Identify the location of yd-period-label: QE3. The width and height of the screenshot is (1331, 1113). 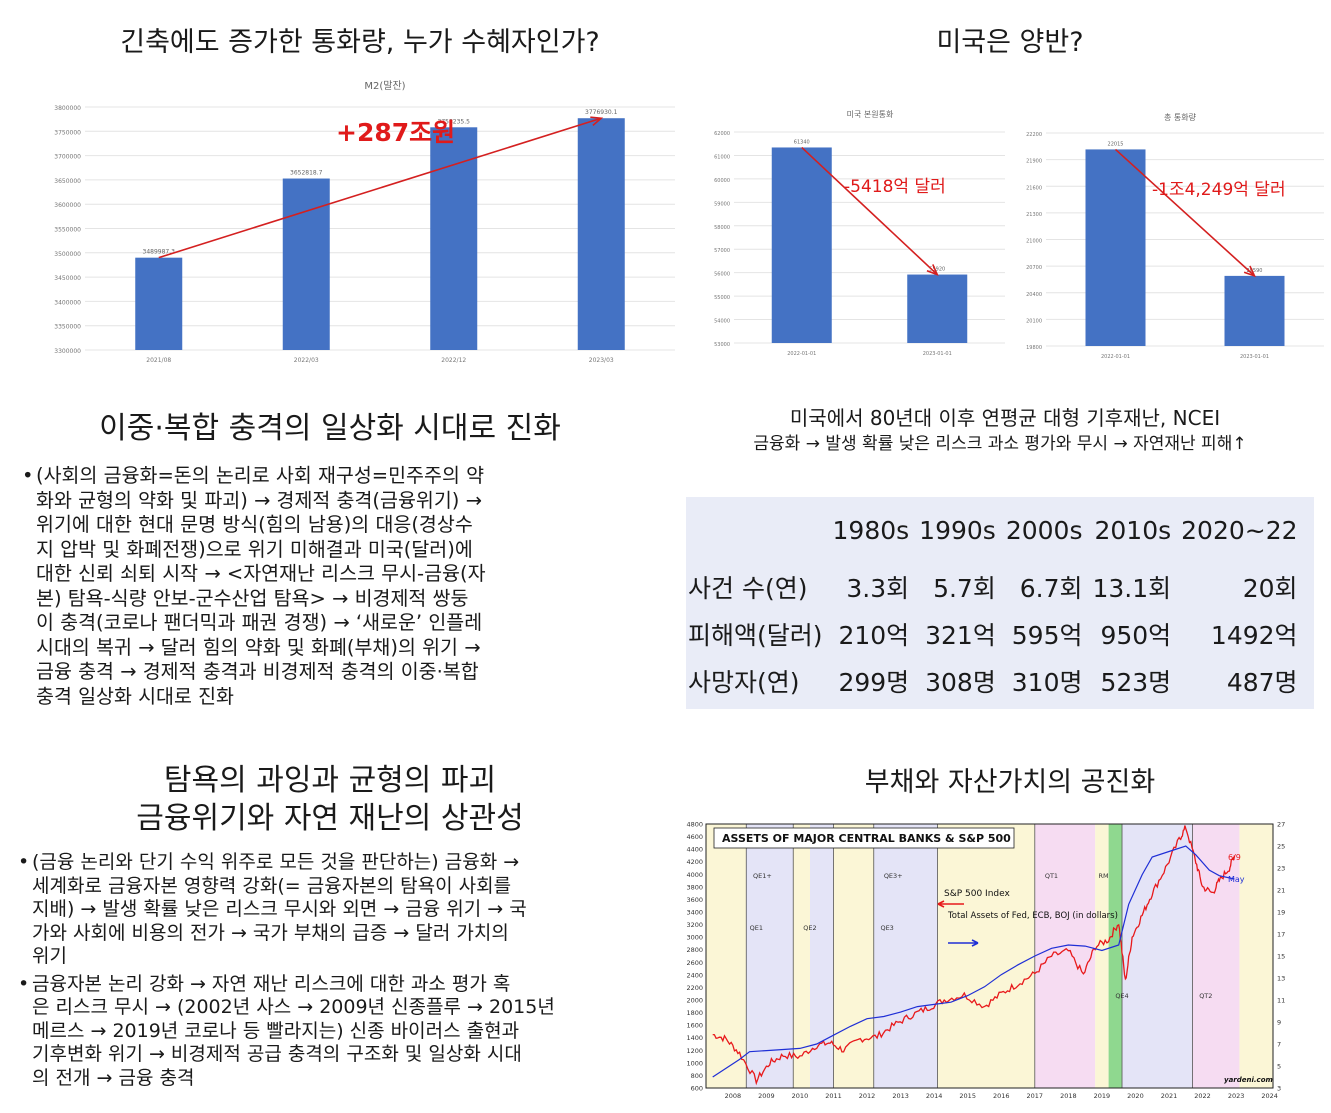
(886, 928).